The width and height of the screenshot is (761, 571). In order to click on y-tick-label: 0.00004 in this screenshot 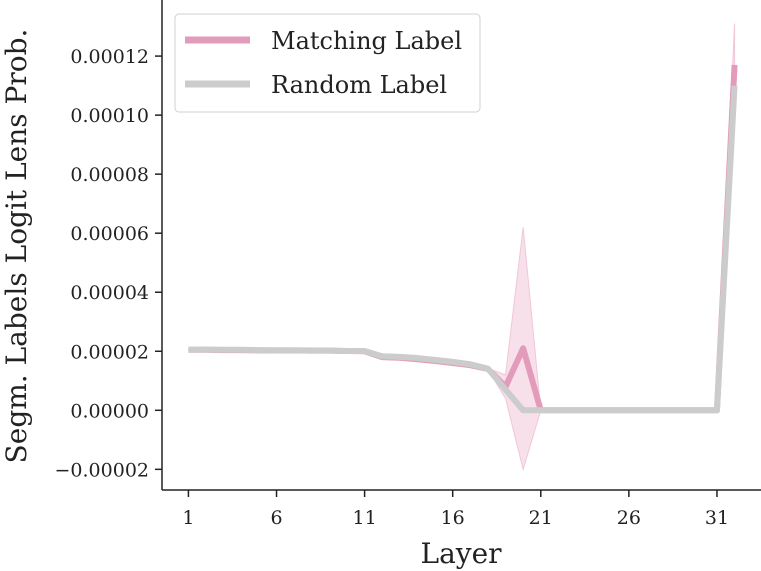, I will do `click(109, 293)`.